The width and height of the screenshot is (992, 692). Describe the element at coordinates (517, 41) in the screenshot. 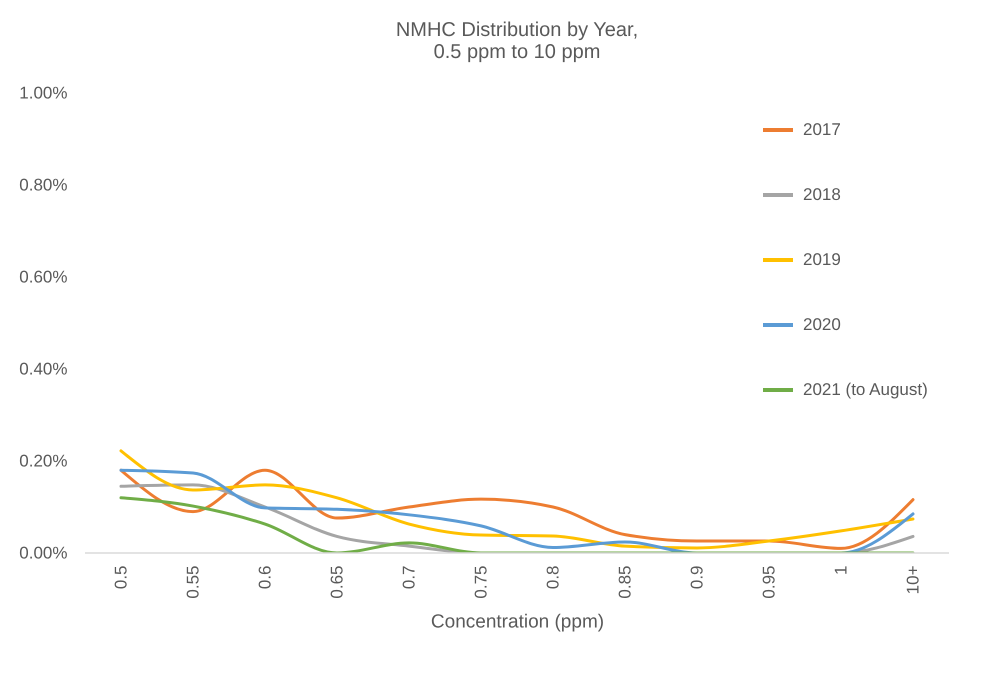

I see `chart-title: NMHC Distribution by Year, 0.5 ppm to 10 ppm` at that location.